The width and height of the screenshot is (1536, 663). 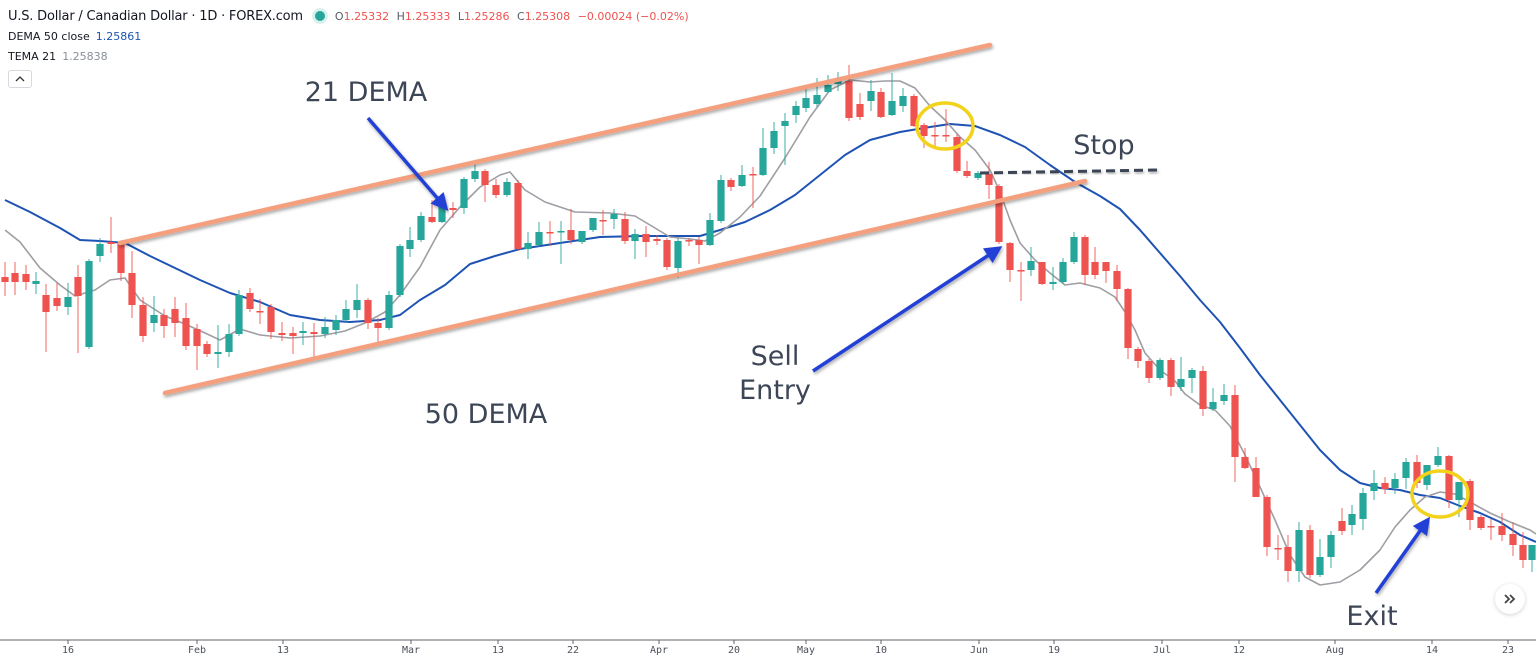 I want to click on double-chevron-right-icon, so click(x=1510, y=599).